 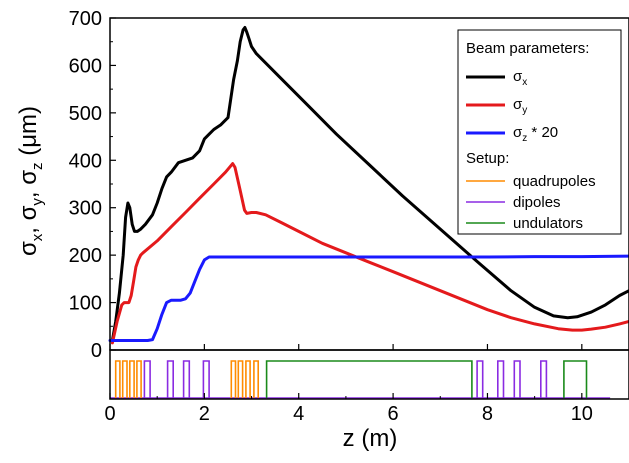 I want to click on y-axis: 0 100 200 300 400 500 600 700, so click(x=92, y=185).